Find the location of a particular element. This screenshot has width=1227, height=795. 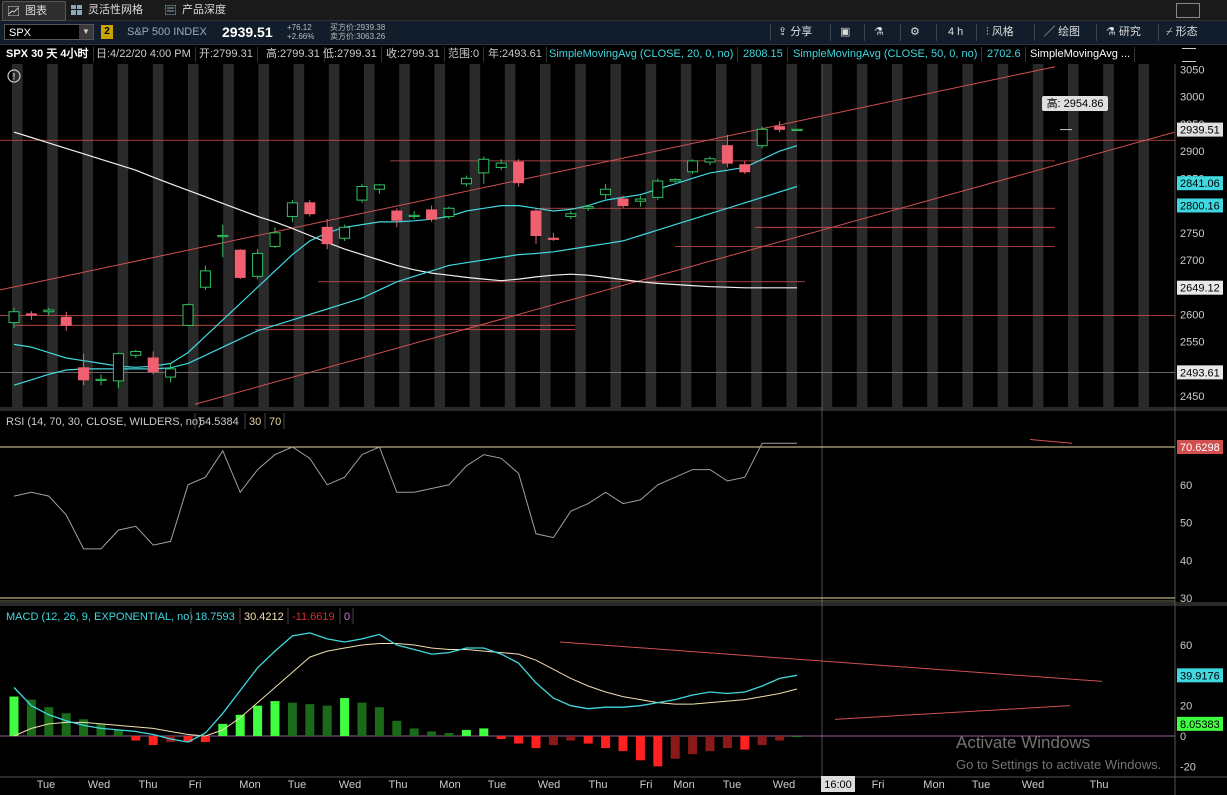

window-restore-button is located at coordinates (1188, 10).